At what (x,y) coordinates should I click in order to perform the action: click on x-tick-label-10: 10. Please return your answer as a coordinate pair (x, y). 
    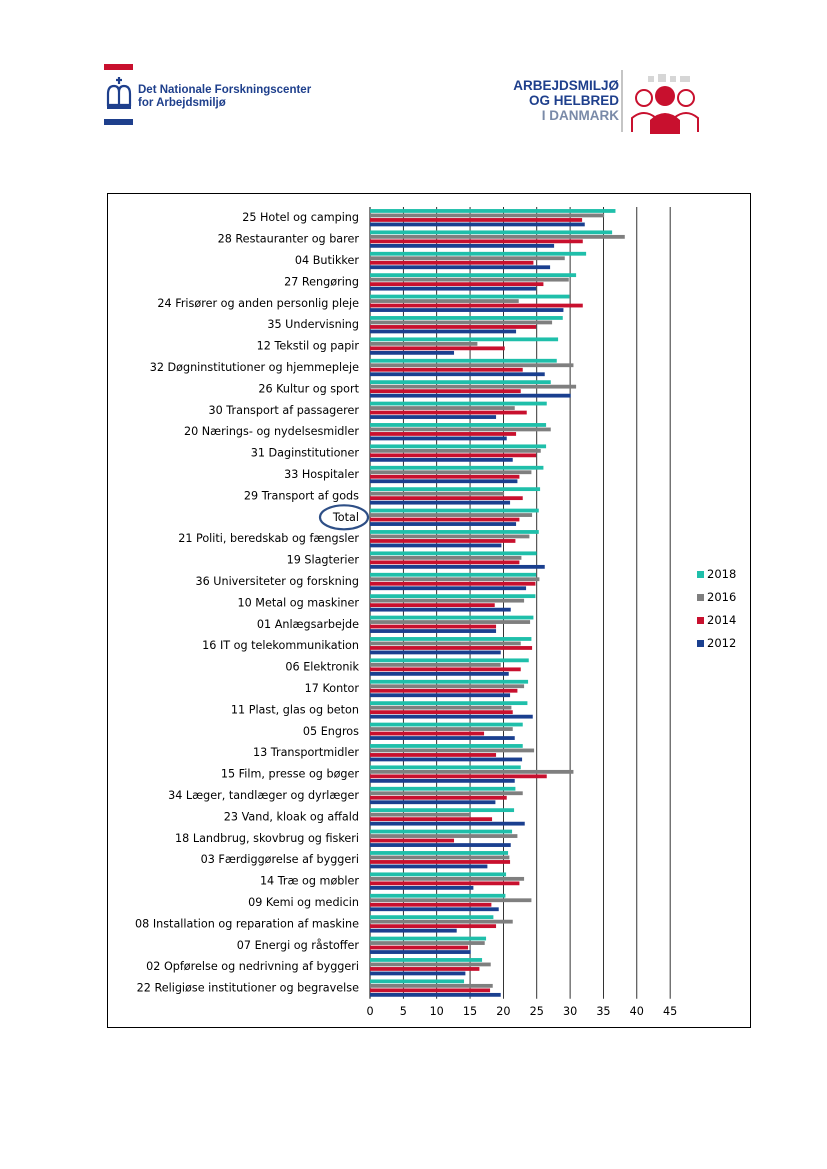
    Looking at the image, I should click on (437, 1011).